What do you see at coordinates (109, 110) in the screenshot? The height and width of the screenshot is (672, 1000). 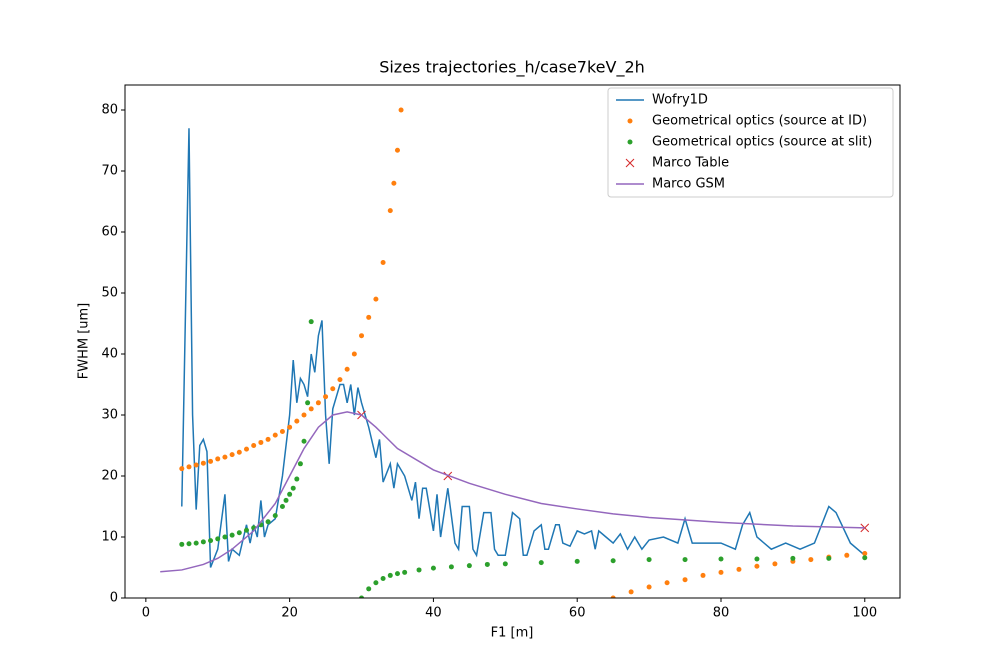 I see `y-tick-label: 80` at bounding box center [109, 110].